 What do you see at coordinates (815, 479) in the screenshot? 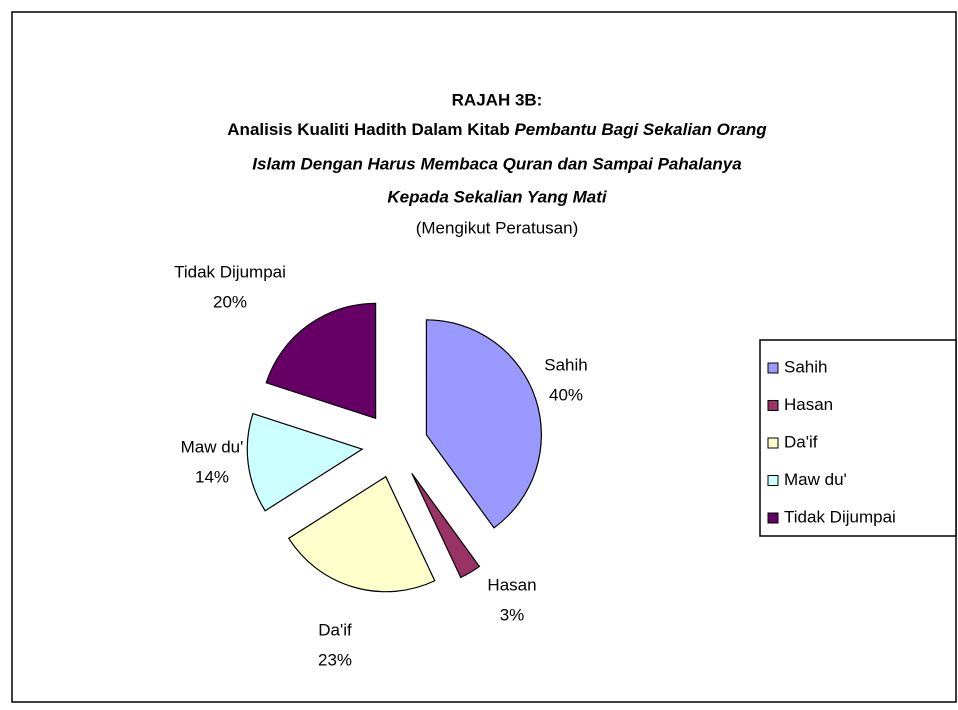
I see `legend-label: Maw du'` at bounding box center [815, 479].